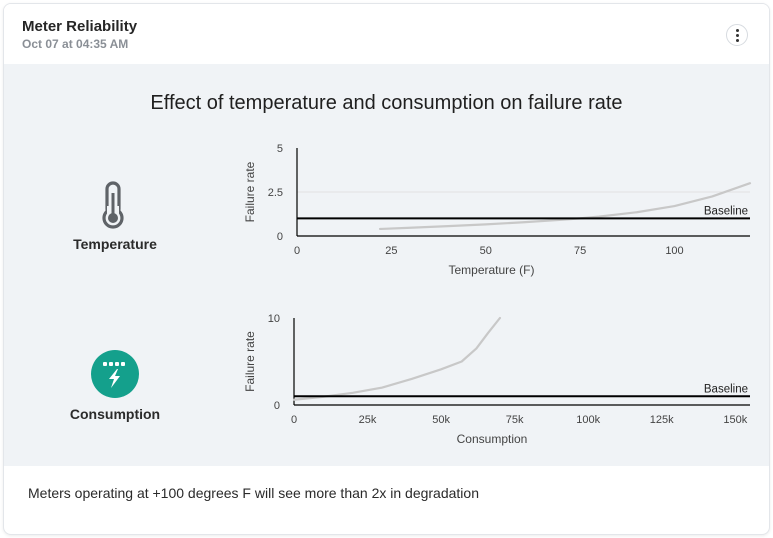  Describe the element at coordinates (274, 319) in the screenshot. I see `y-tick-label: 10` at that location.